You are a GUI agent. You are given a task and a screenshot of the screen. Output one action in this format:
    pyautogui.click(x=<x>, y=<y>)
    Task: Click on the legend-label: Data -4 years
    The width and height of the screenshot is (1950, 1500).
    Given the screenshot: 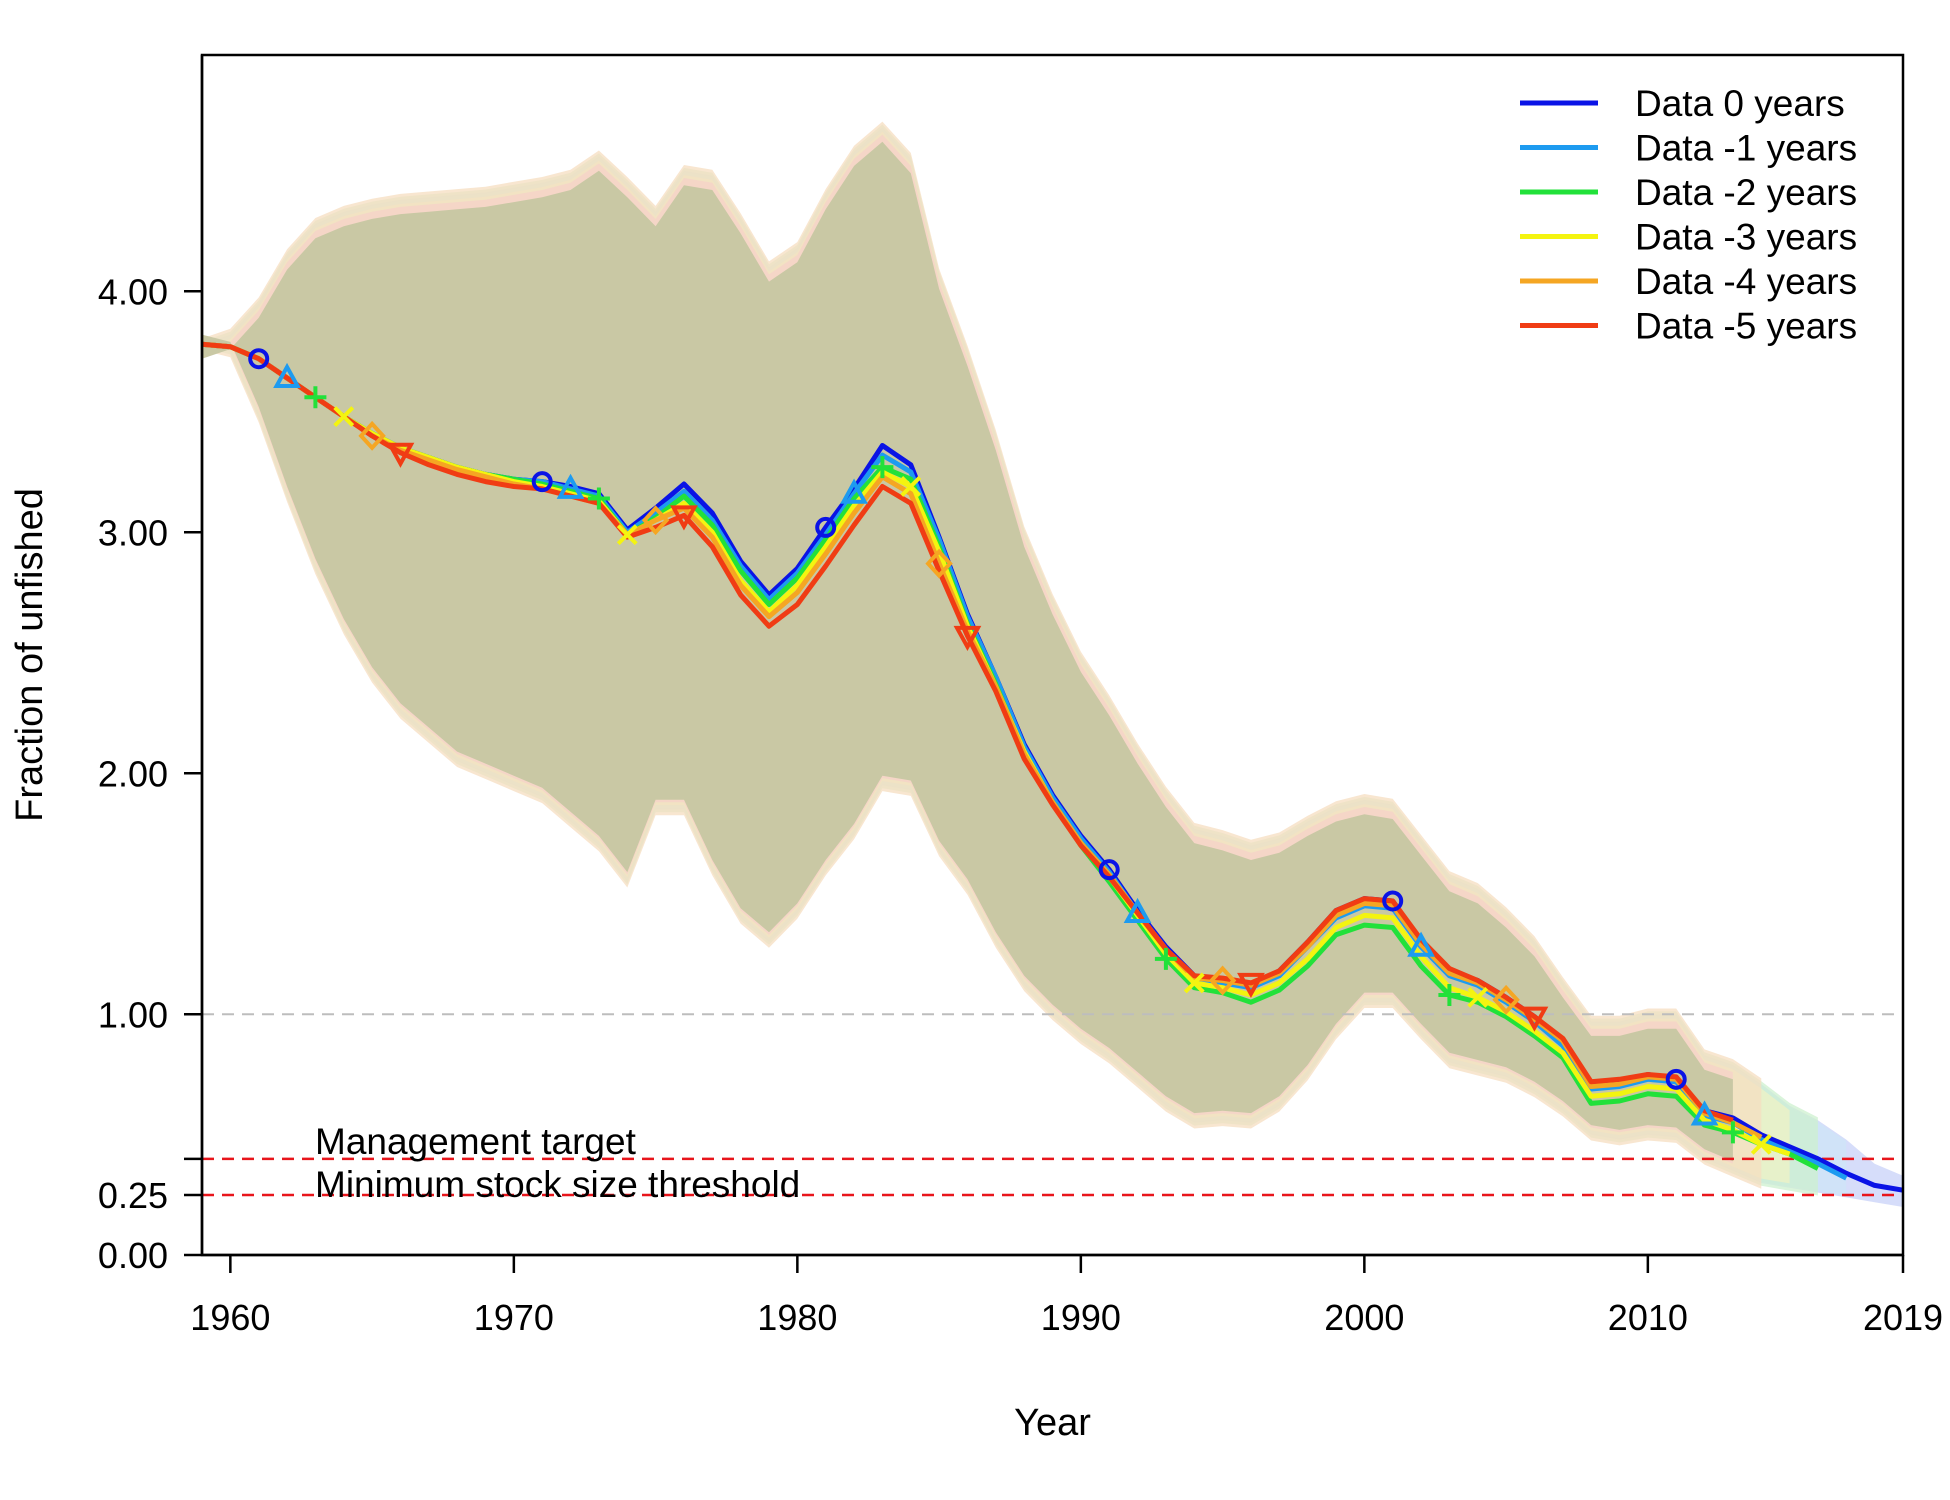 What is the action you would take?
    pyautogui.click(x=1746, y=281)
    